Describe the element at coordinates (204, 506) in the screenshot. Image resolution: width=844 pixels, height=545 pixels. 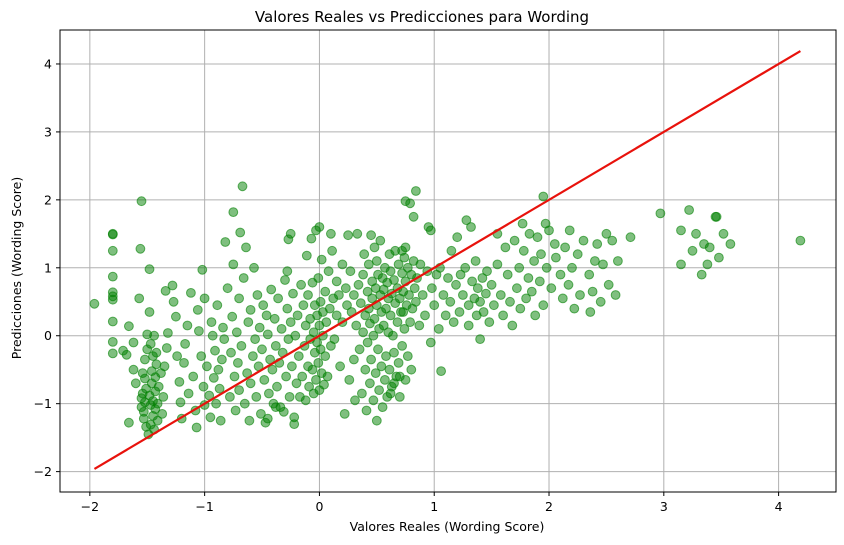
I see `x-tick-label: −1` at that location.